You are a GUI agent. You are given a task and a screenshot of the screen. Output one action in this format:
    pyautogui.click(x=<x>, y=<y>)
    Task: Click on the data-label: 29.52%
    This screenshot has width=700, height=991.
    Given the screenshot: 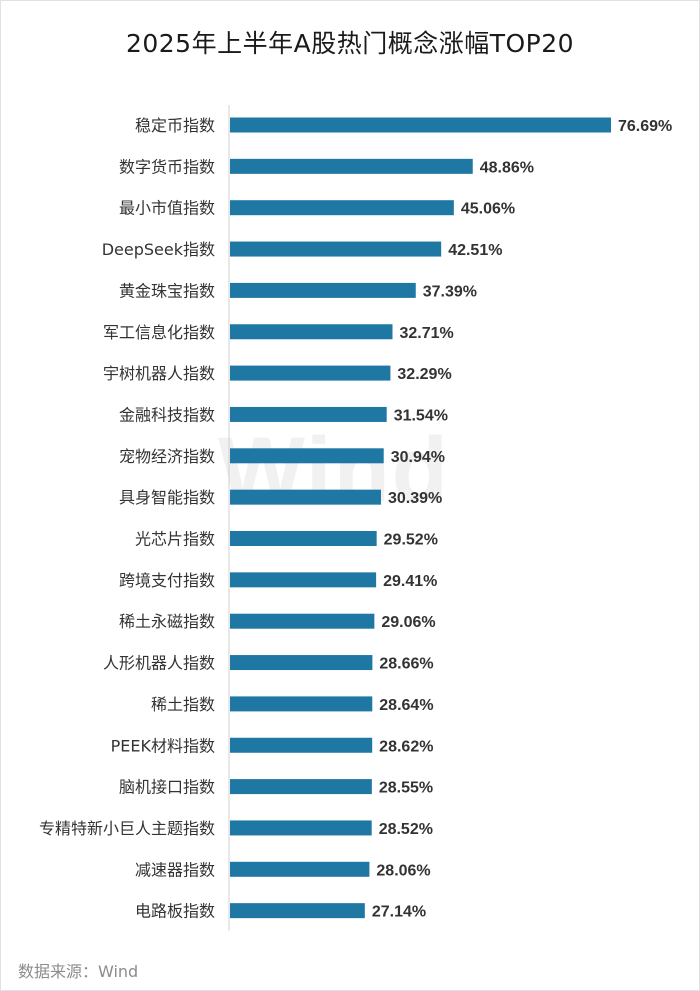 What is the action you would take?
    pyautogui.click(x=411, y=540)
    